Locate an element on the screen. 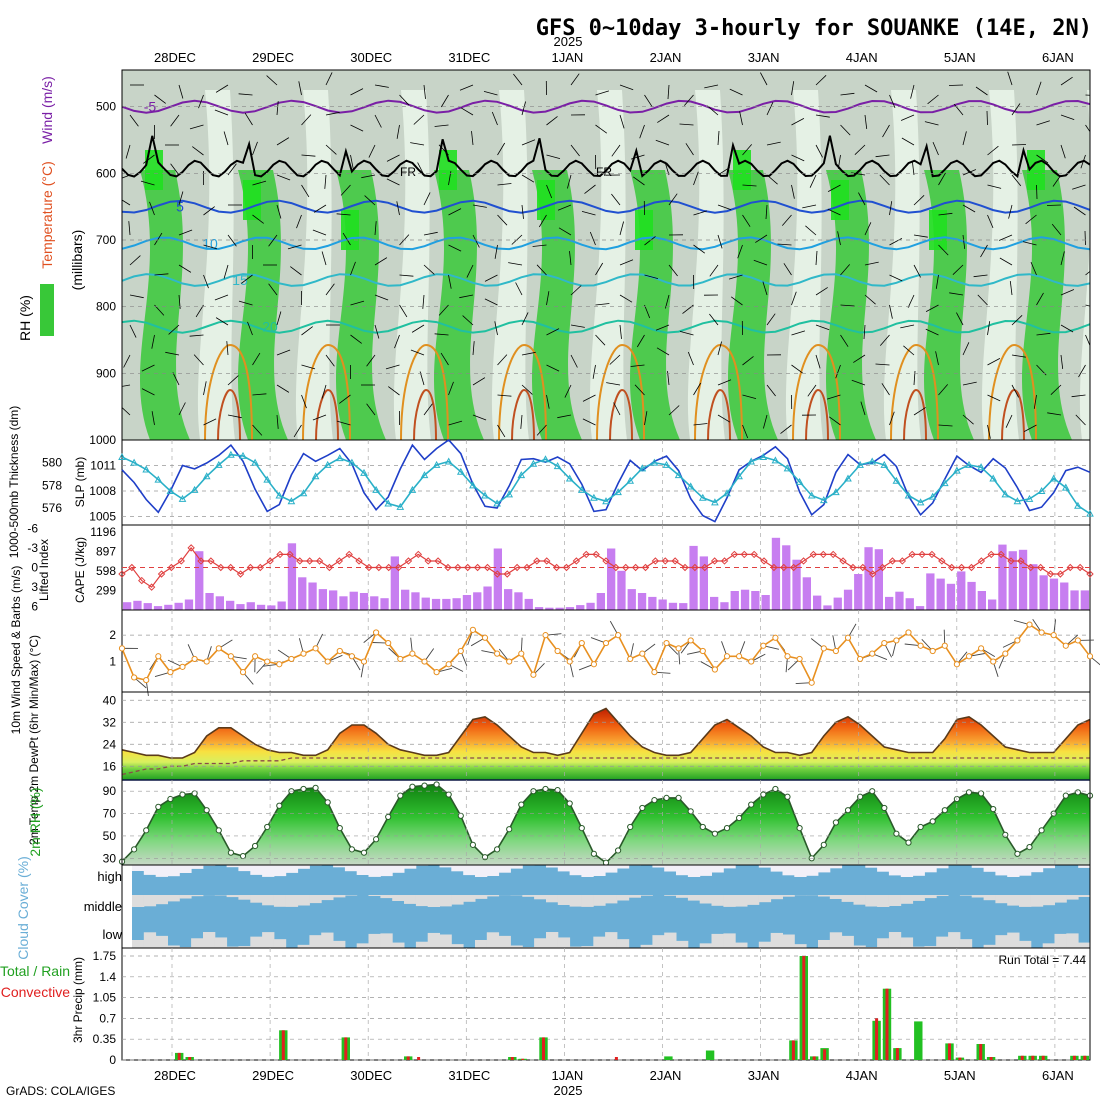 This screenshot has height=1100, width=1100. precip-tick-label: 1.75 is located at coordinates (105, 956).